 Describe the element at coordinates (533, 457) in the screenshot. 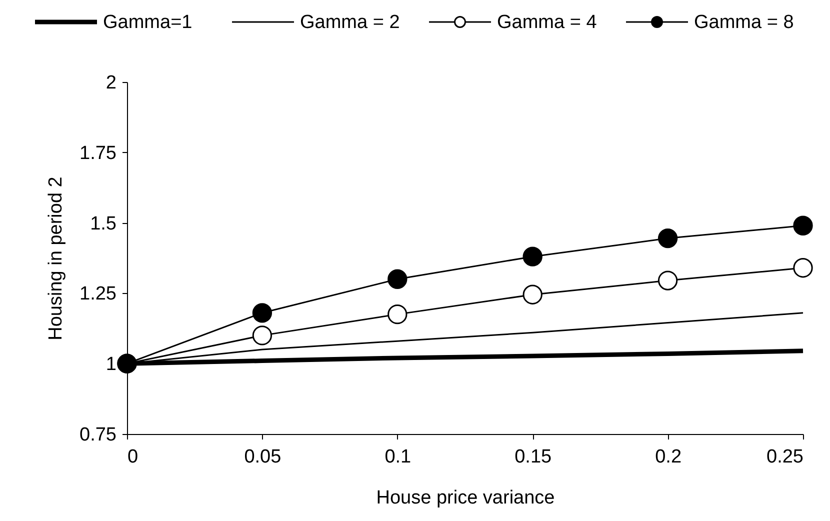

I see `x-tick-label: 0.15` at that location.